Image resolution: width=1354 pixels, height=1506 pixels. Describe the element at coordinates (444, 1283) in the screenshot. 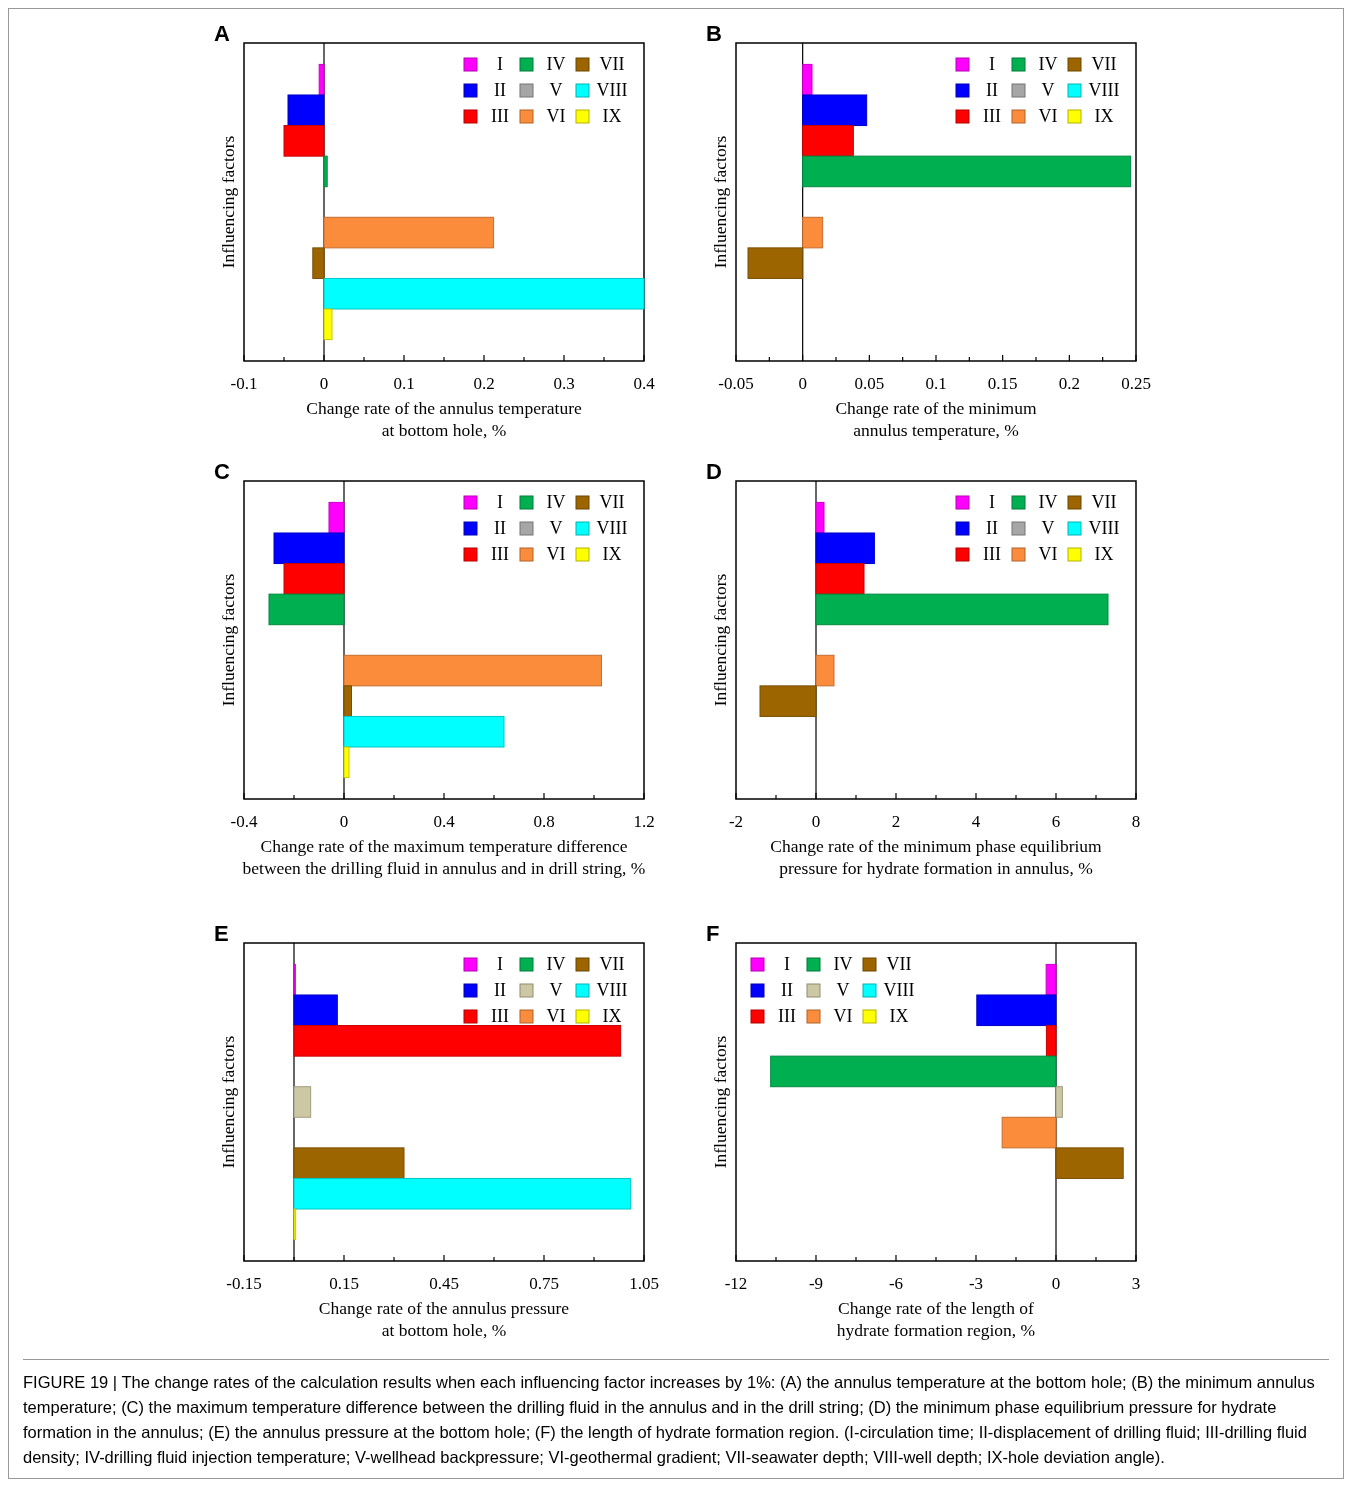

I see `x-tick-label: 0.45` at that location.